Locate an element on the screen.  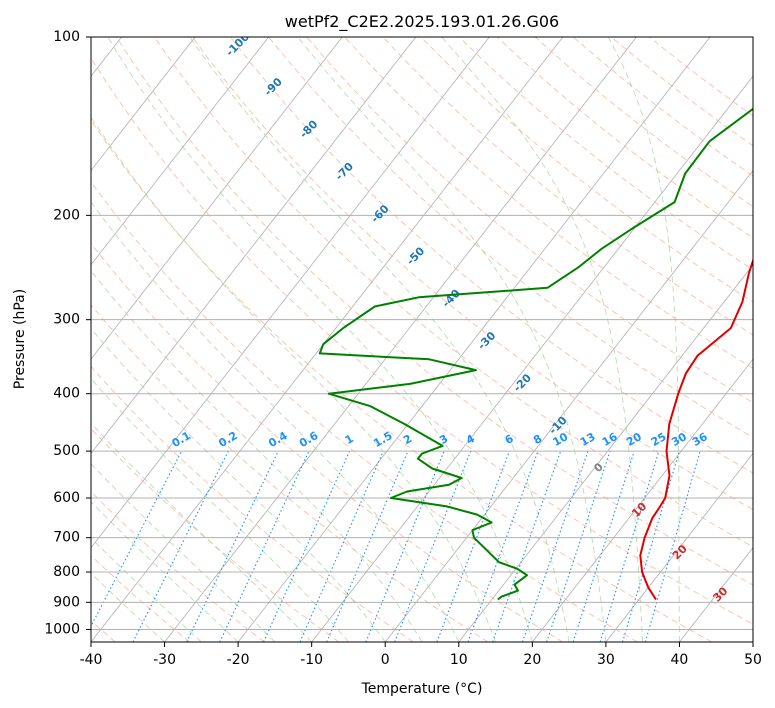
dry-adiabat-label: 40 is located at coordinates (761, 637).